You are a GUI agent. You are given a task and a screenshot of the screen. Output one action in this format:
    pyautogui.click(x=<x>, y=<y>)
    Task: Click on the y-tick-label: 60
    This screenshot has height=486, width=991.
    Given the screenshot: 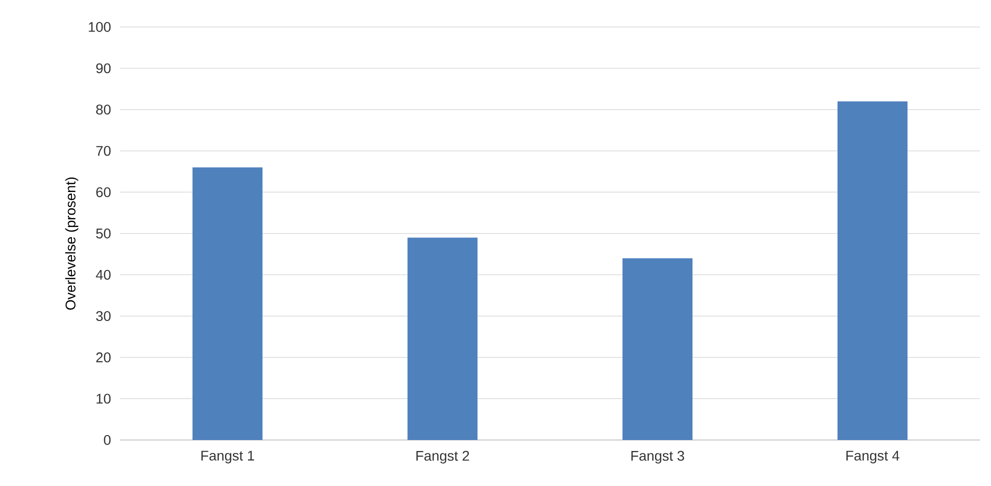 What is the action you would take?
    pyautogui.click(x=103, y=192)
    